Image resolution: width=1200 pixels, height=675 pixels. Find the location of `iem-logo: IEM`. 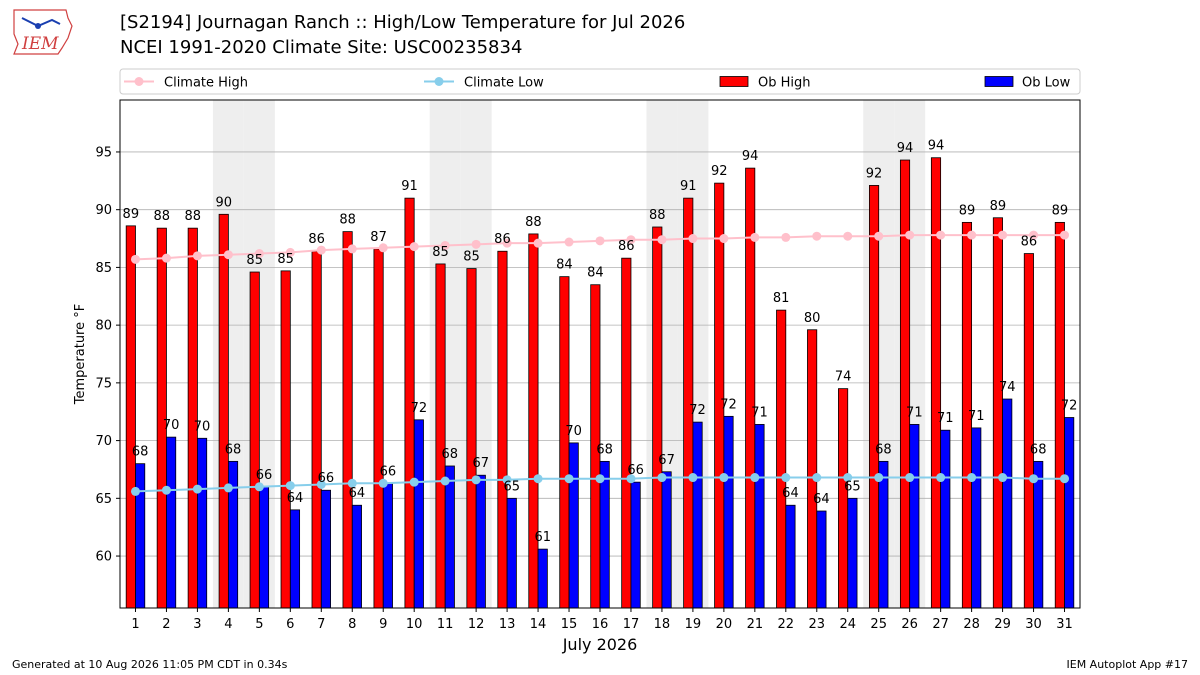

iem-logo: IEM is located at coordinates (43, 32).